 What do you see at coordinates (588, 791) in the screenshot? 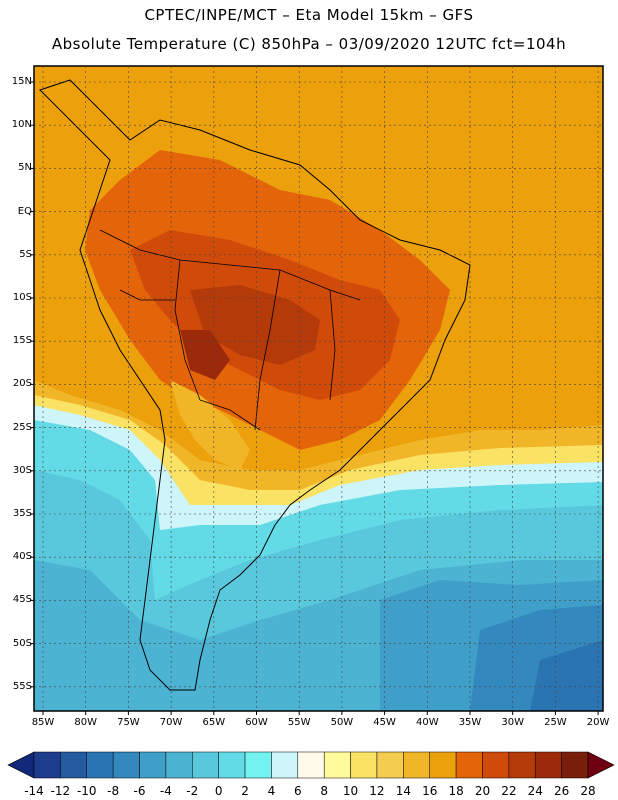
I see `colorbar-label: 28` at bounding box center [588, 791].